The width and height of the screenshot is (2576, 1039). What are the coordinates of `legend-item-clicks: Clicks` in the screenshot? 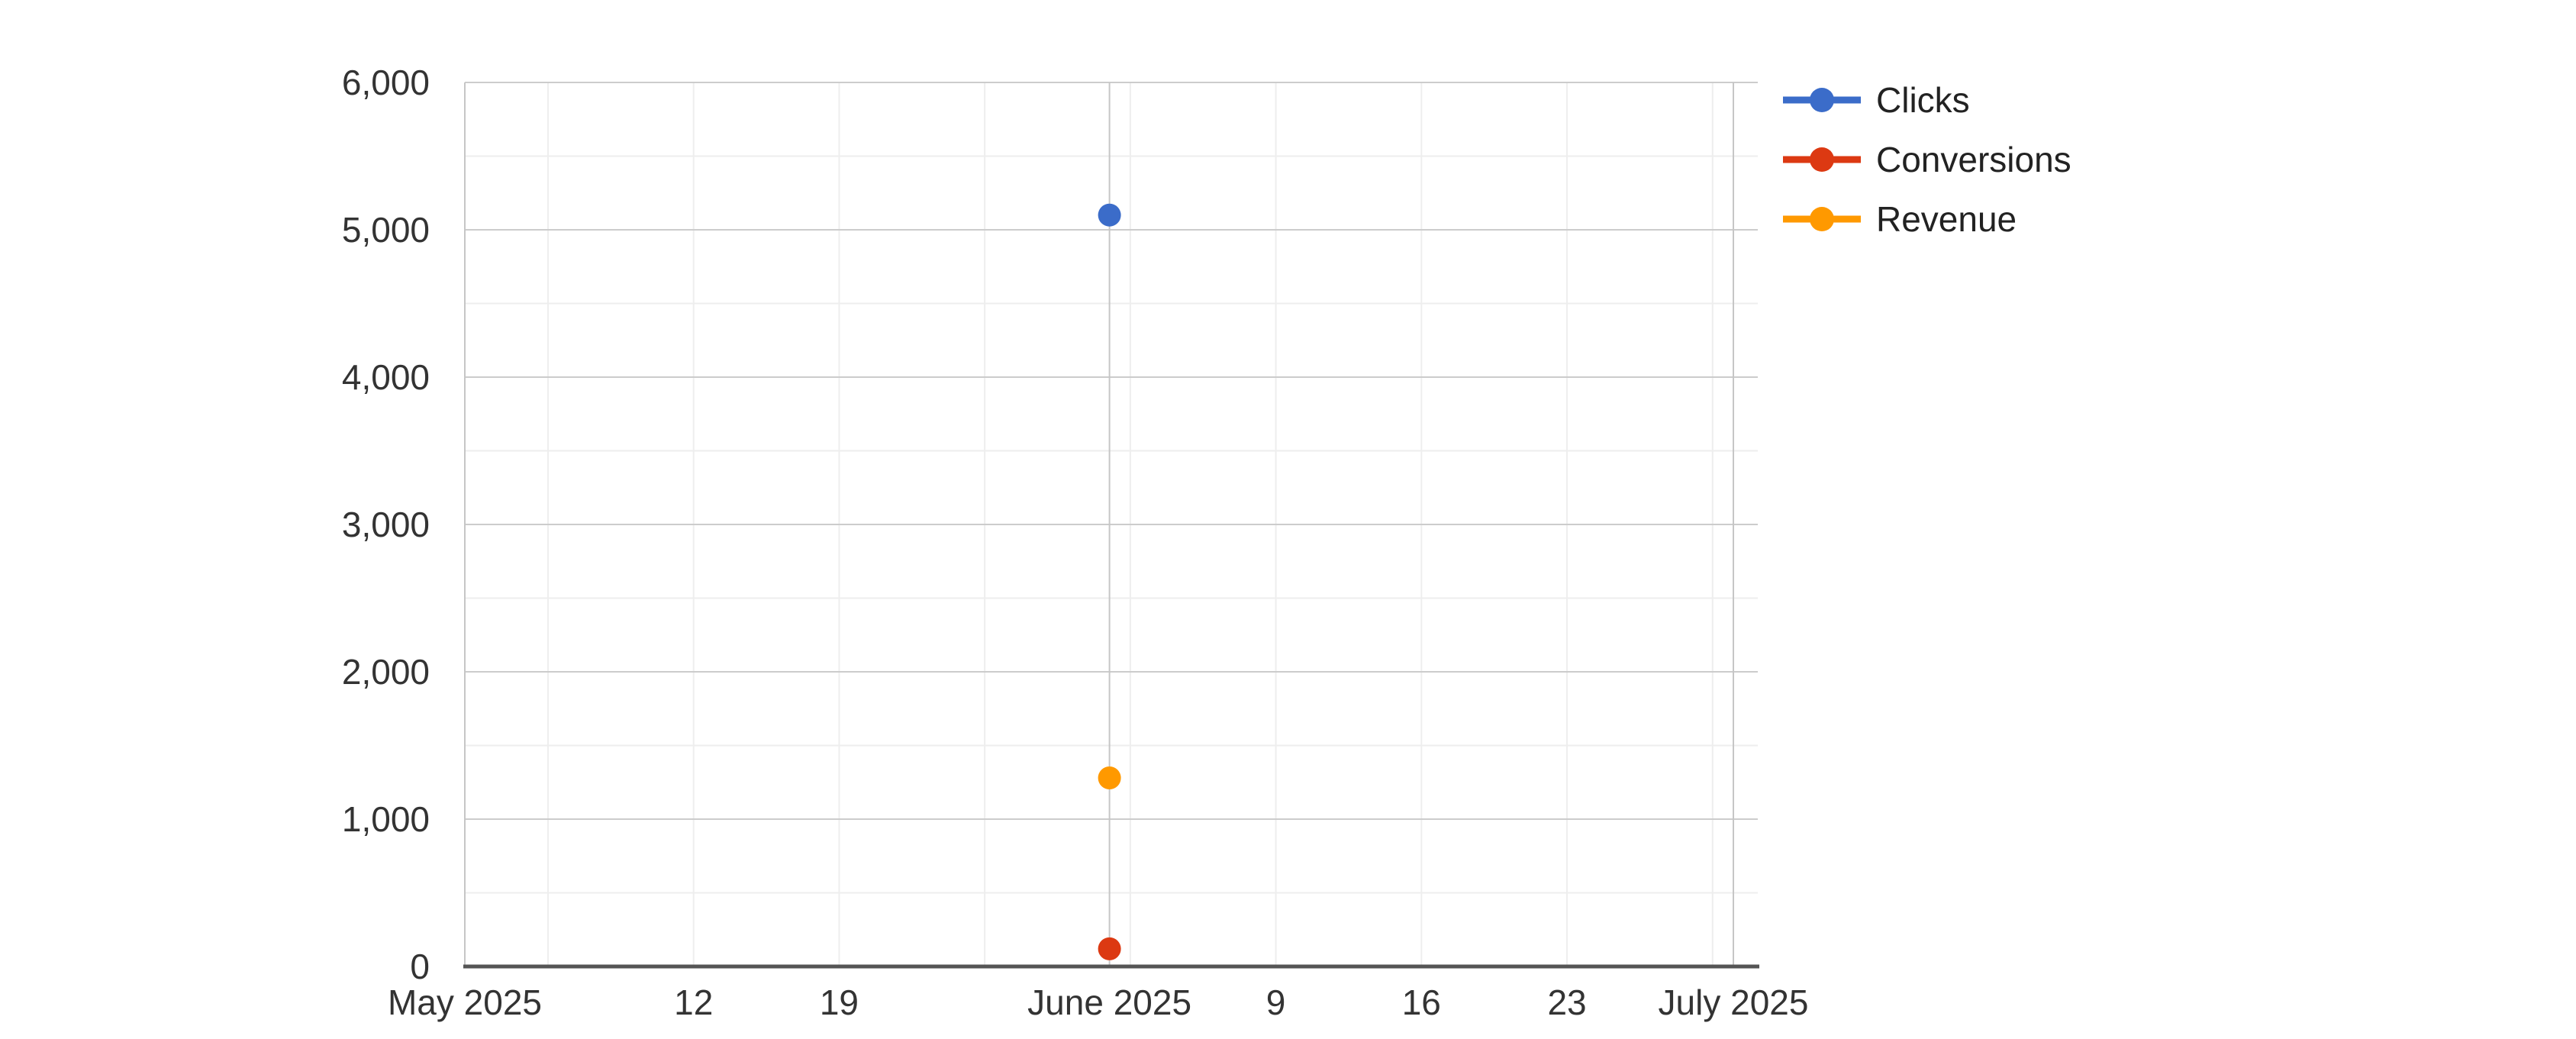 It's located at (1927, 100).